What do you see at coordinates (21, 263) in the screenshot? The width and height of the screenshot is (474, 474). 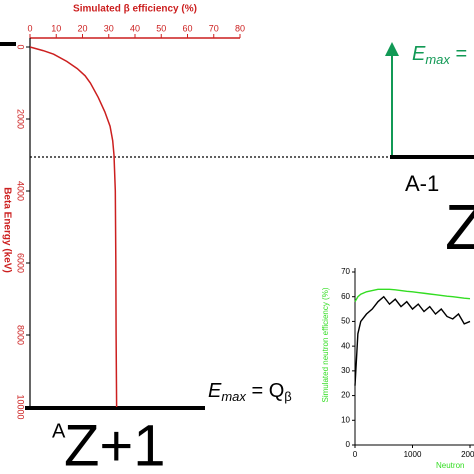 I see `y-tick-label: 6000` at bounding box center [21, 263].